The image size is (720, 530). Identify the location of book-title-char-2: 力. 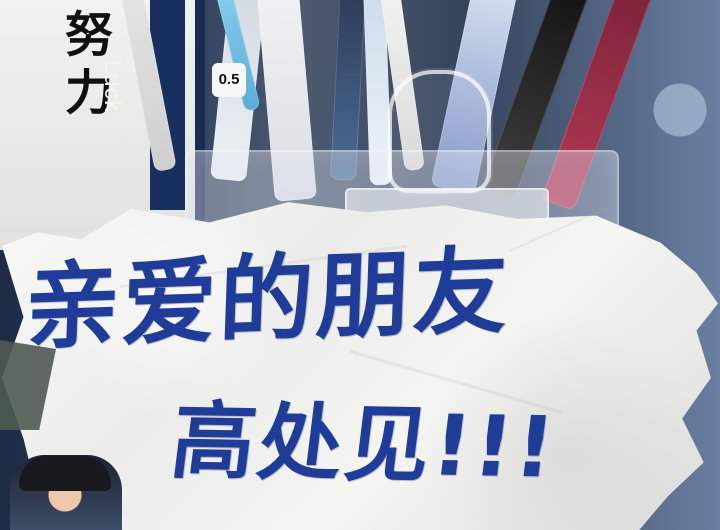
(90, 93).